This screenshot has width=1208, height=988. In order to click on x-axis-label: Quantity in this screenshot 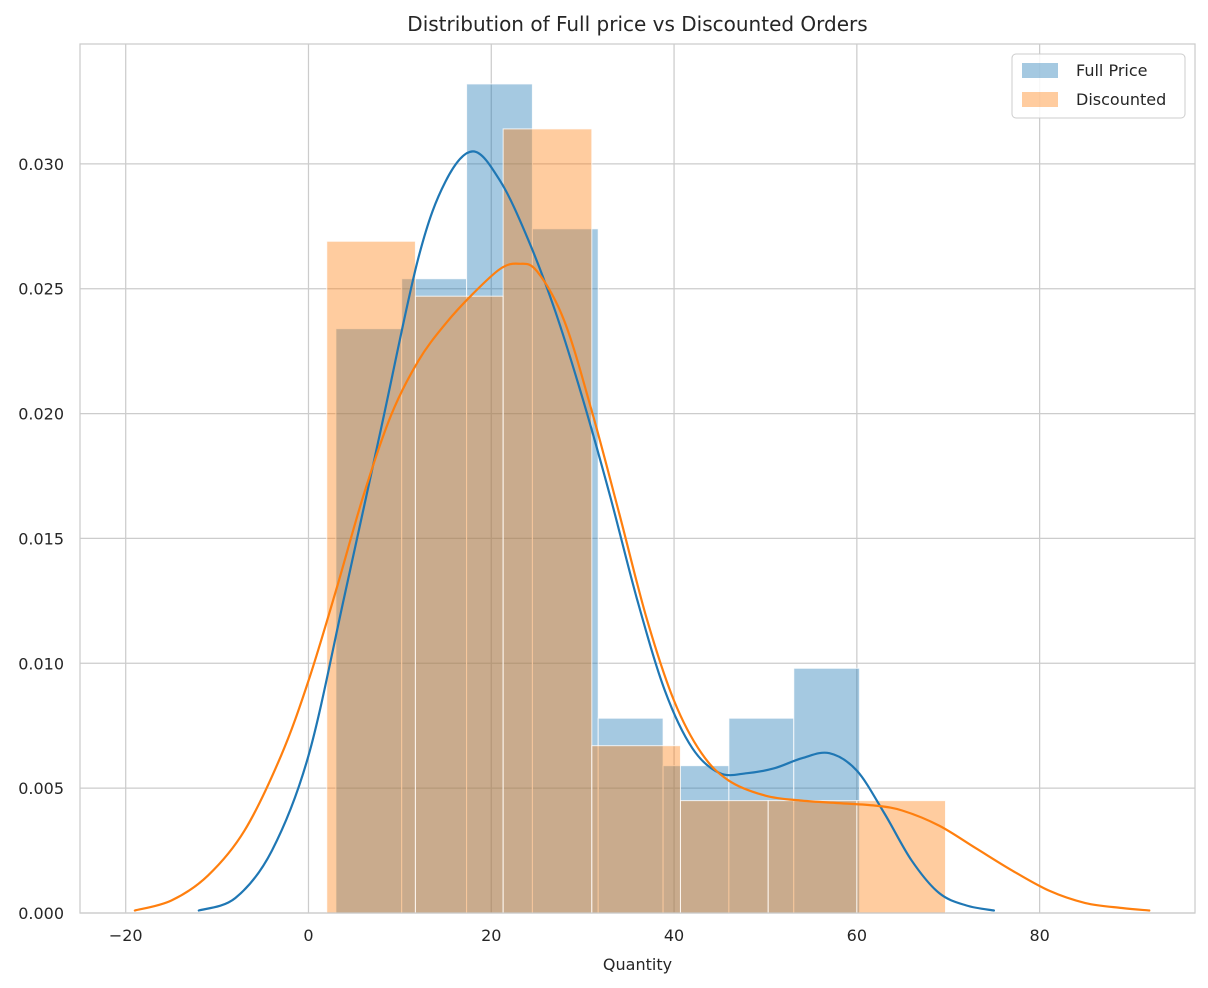, I will do `click(637, 964)`.